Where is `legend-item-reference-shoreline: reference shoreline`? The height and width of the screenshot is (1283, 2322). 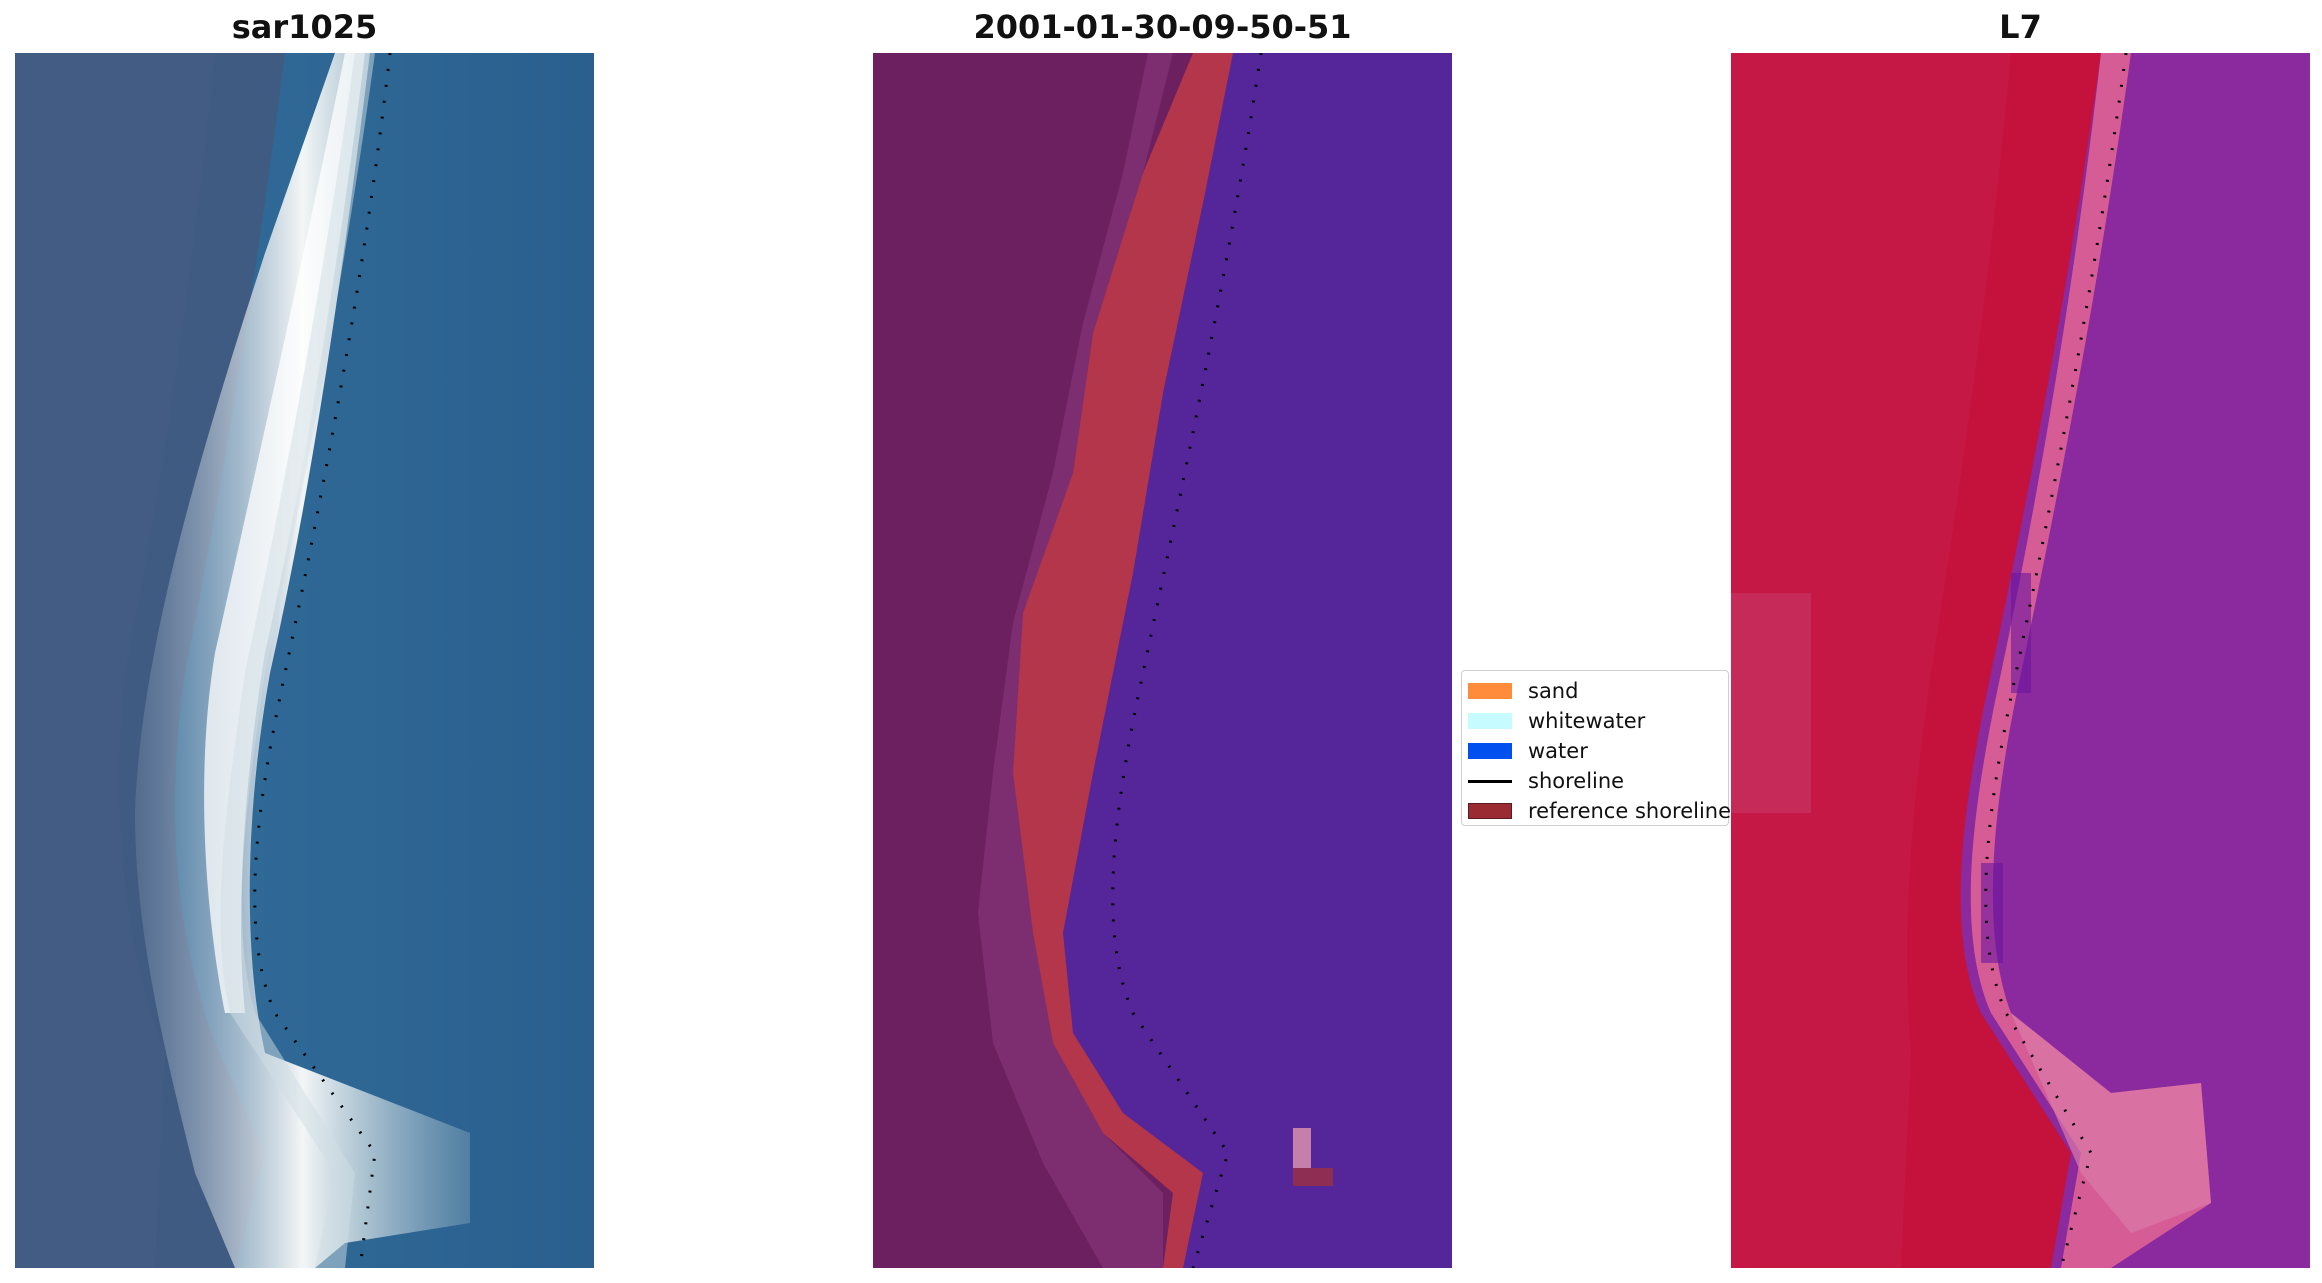
legend-item-reference-shoreline: reference shoreline is located at coordinates (1599, 811).